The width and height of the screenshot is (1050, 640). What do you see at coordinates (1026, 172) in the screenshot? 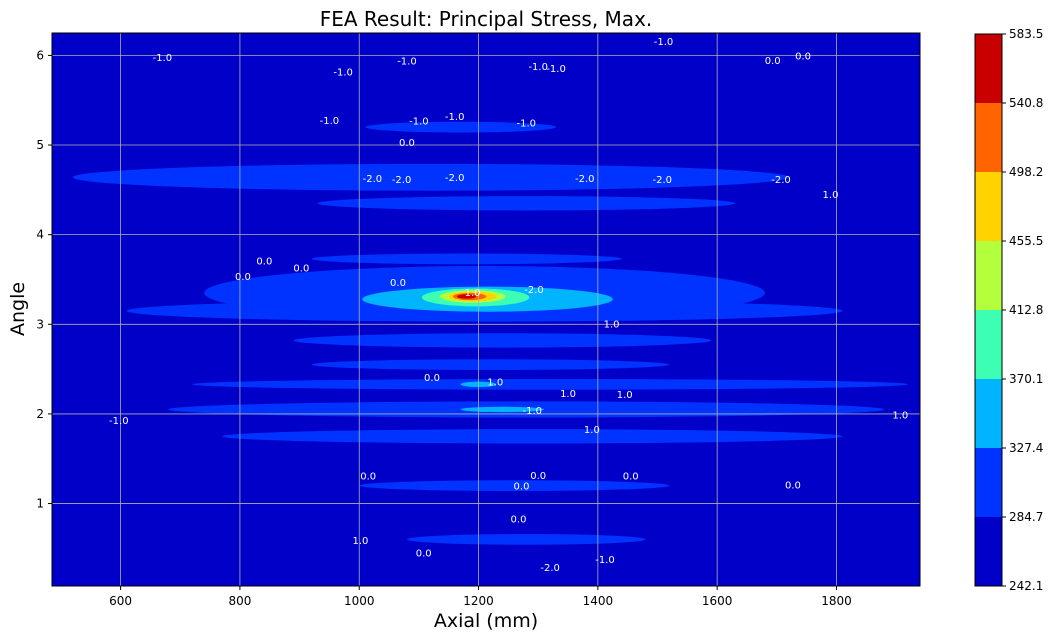
I see `colorbar-tick-label: 498.2` at bounding box center [1026, 172].